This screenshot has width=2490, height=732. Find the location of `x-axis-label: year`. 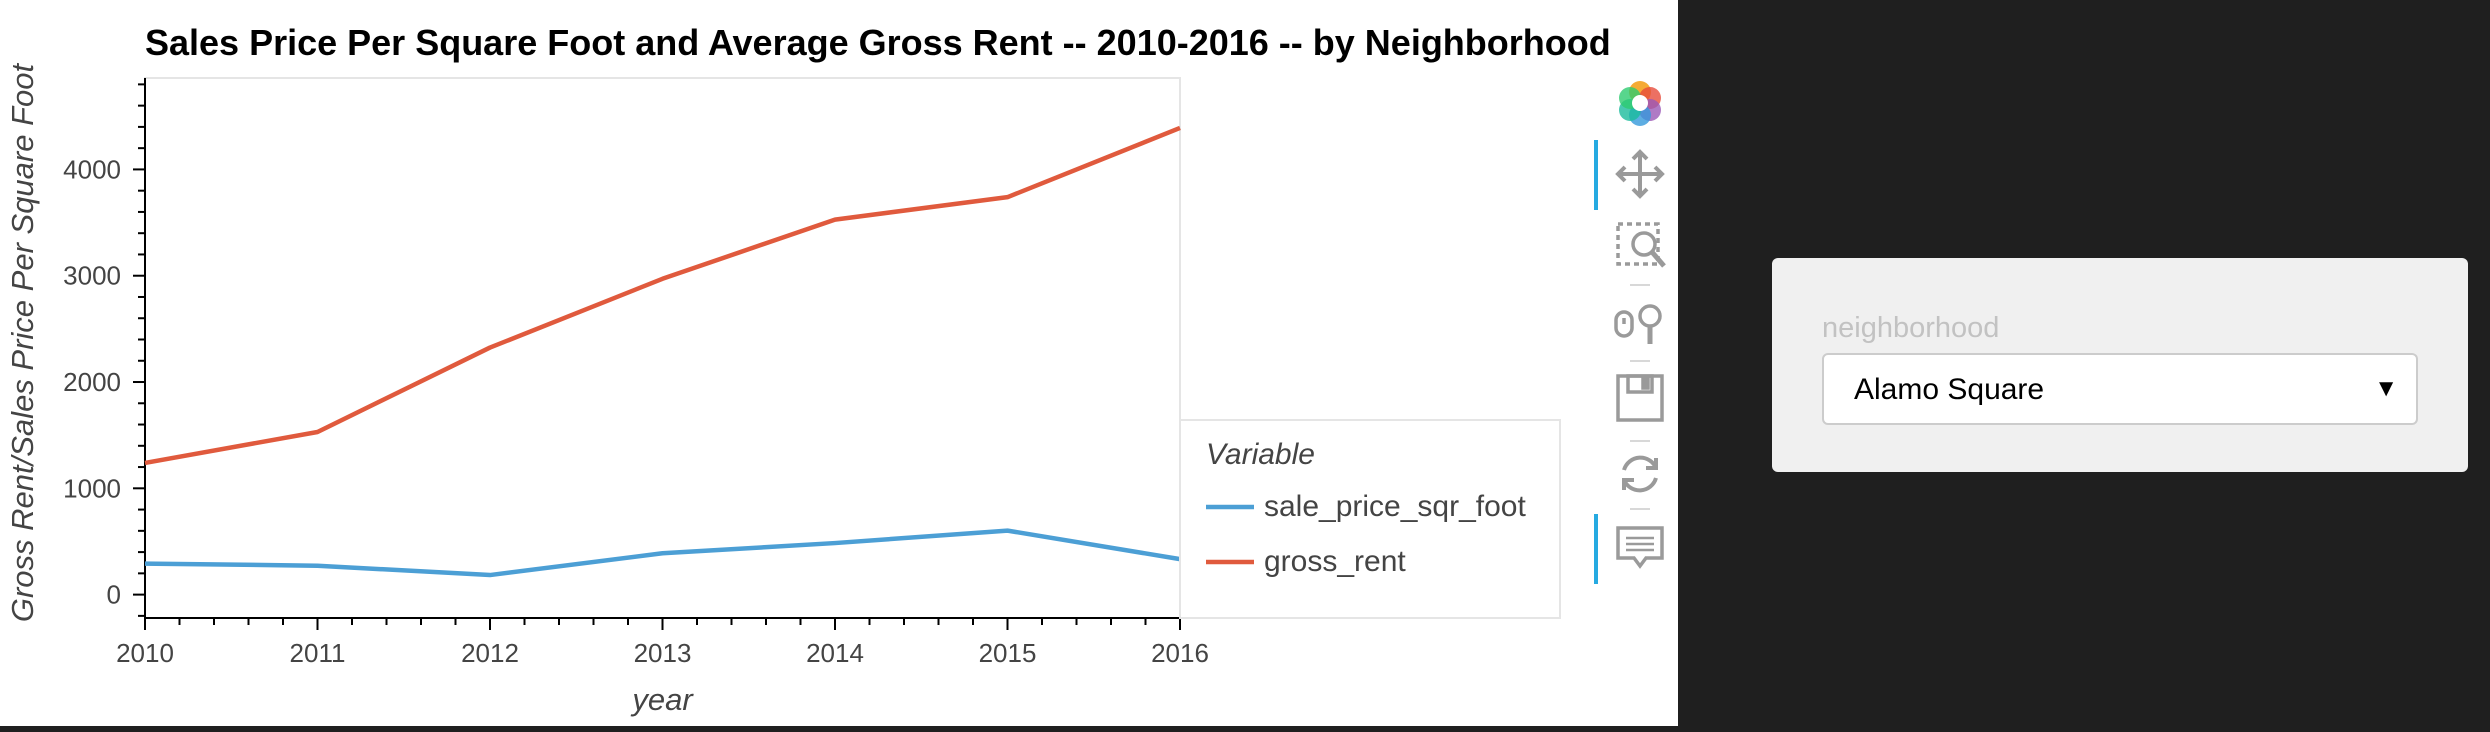

x-axis-label: year is located at coordinates (662, 699).